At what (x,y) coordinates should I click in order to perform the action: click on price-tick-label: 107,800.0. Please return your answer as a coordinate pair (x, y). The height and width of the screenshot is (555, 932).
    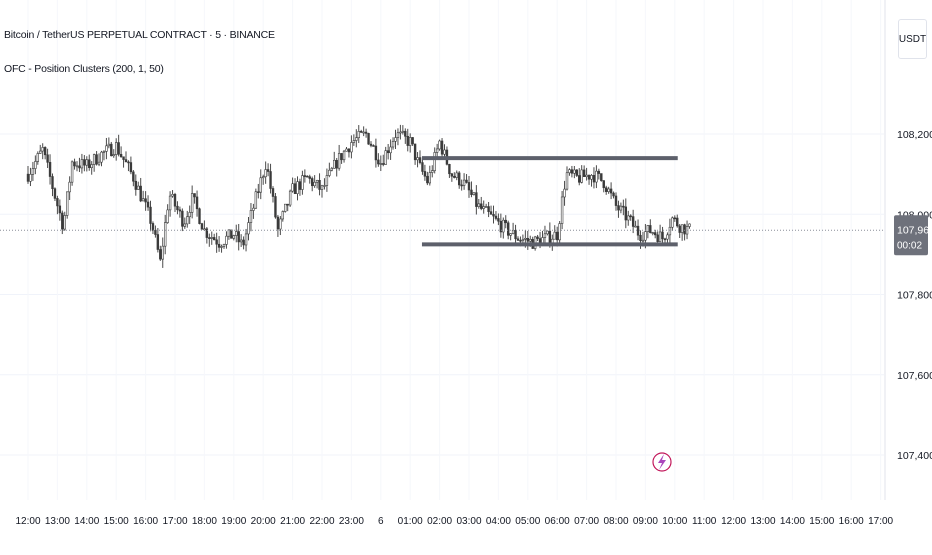
    Looking at the image, I should click on (914, 296).